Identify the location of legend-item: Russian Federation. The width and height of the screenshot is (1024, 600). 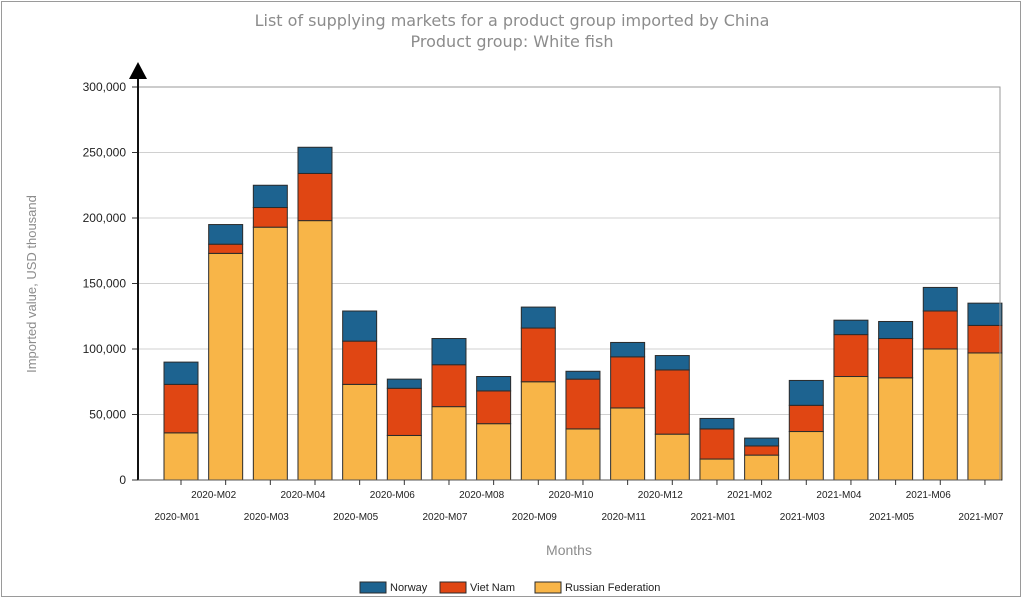
(597, 587).